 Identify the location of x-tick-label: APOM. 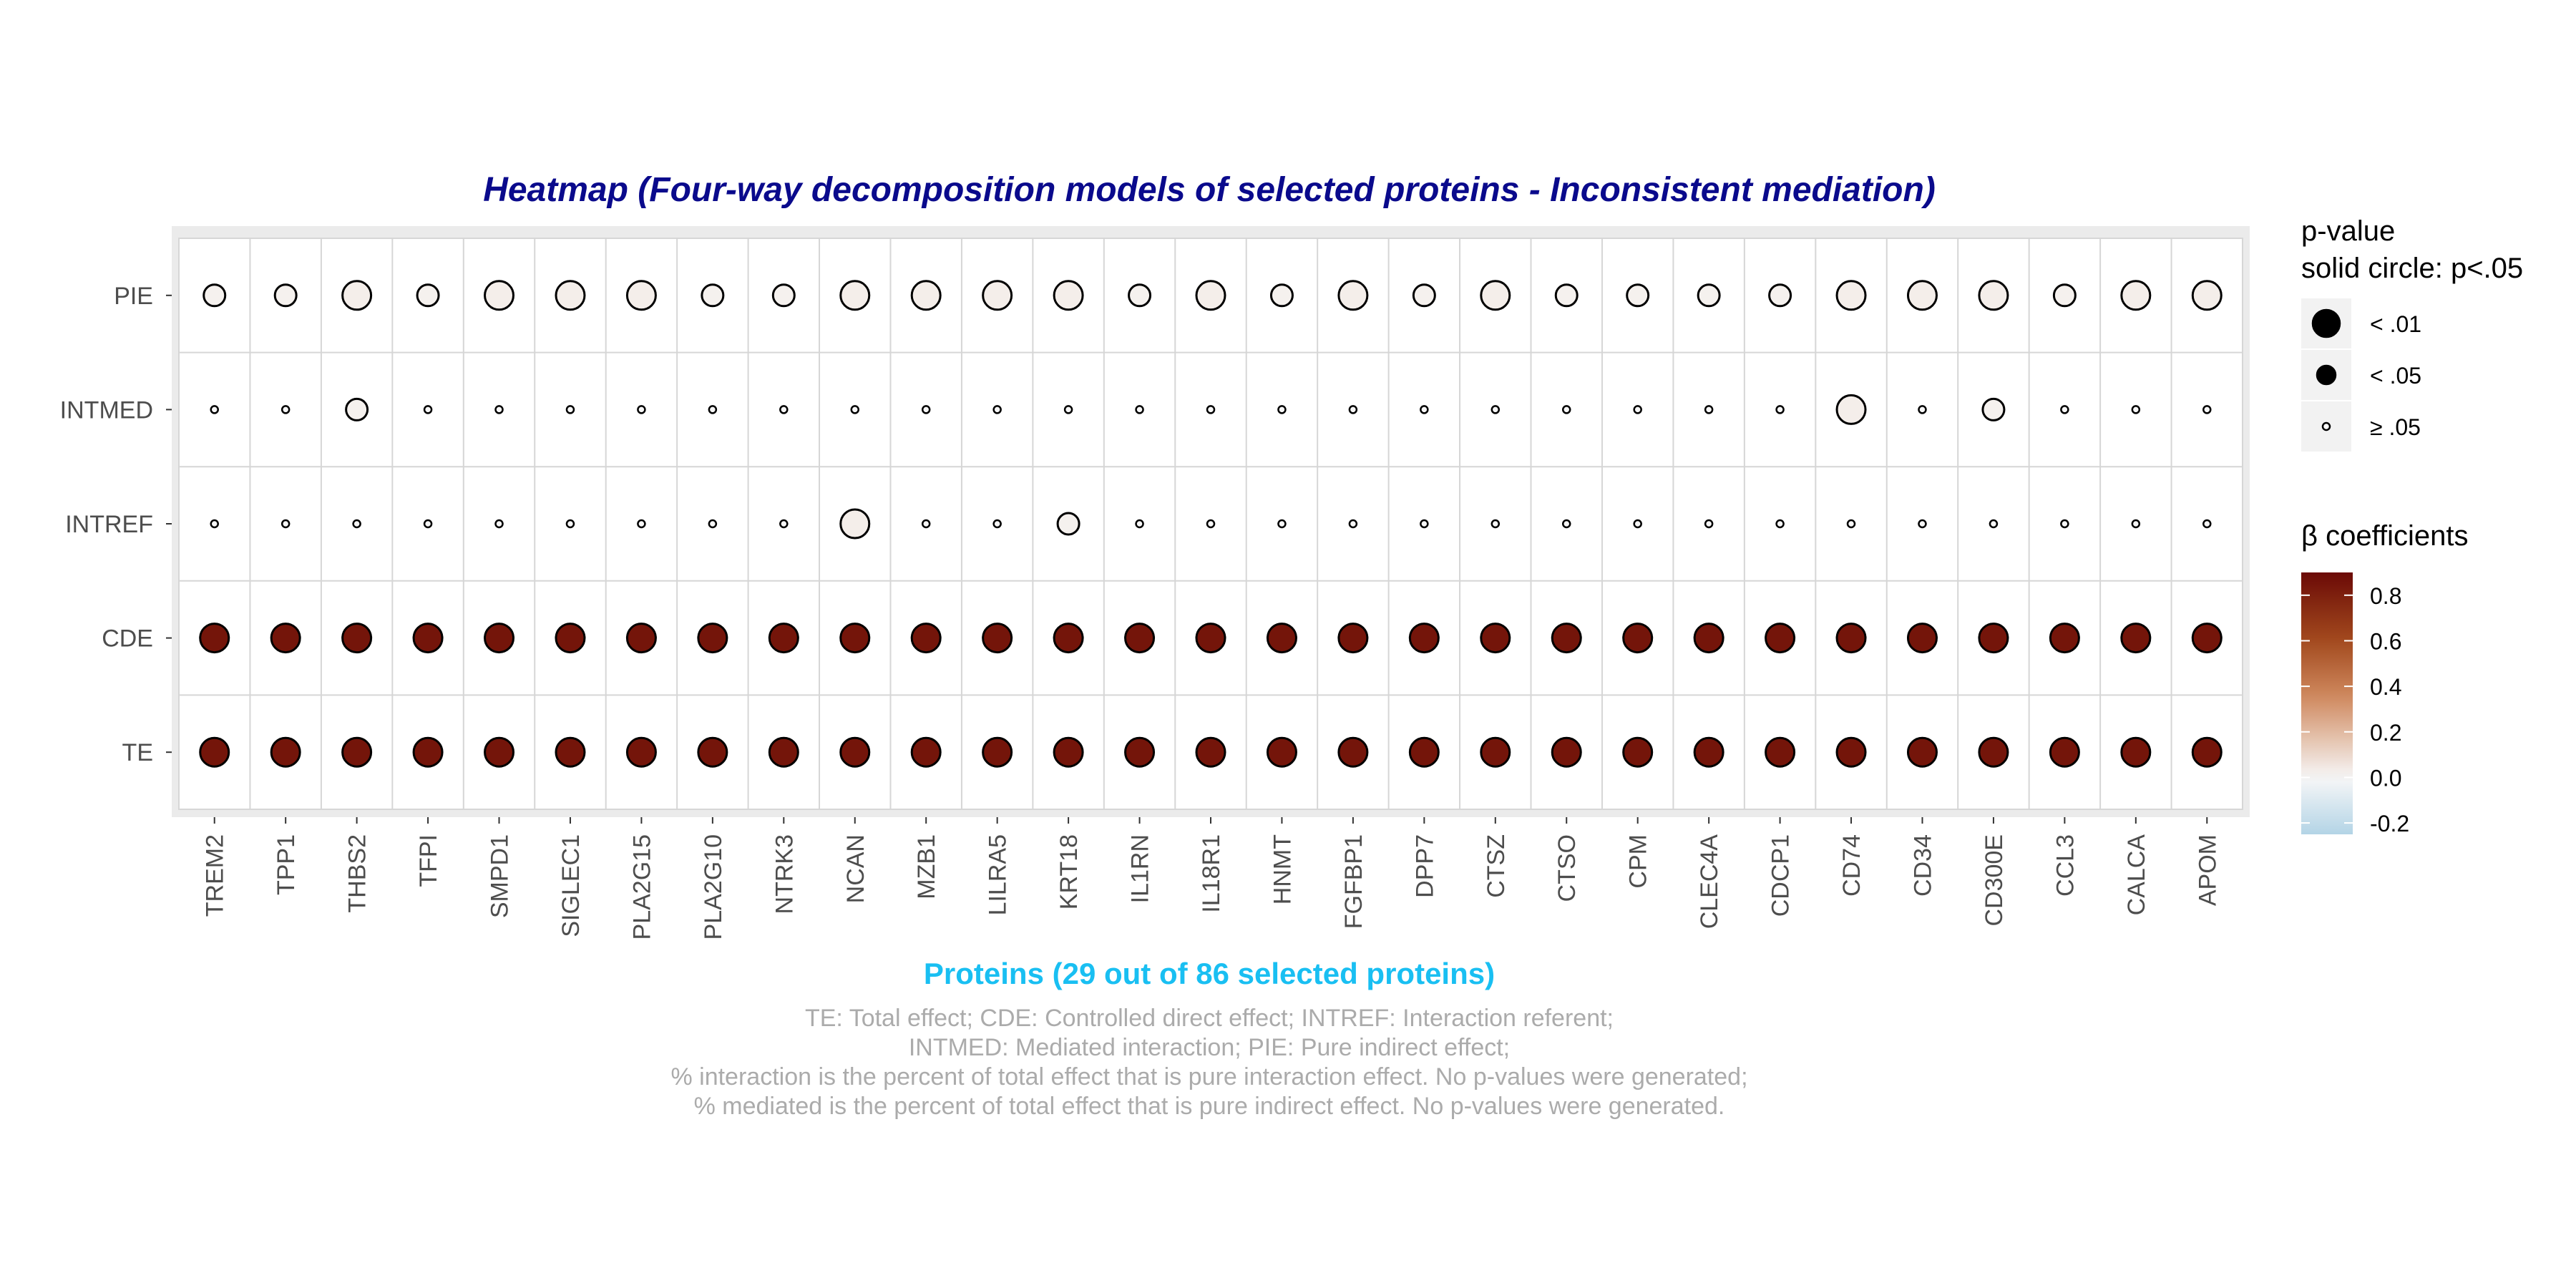
(2207, 870).